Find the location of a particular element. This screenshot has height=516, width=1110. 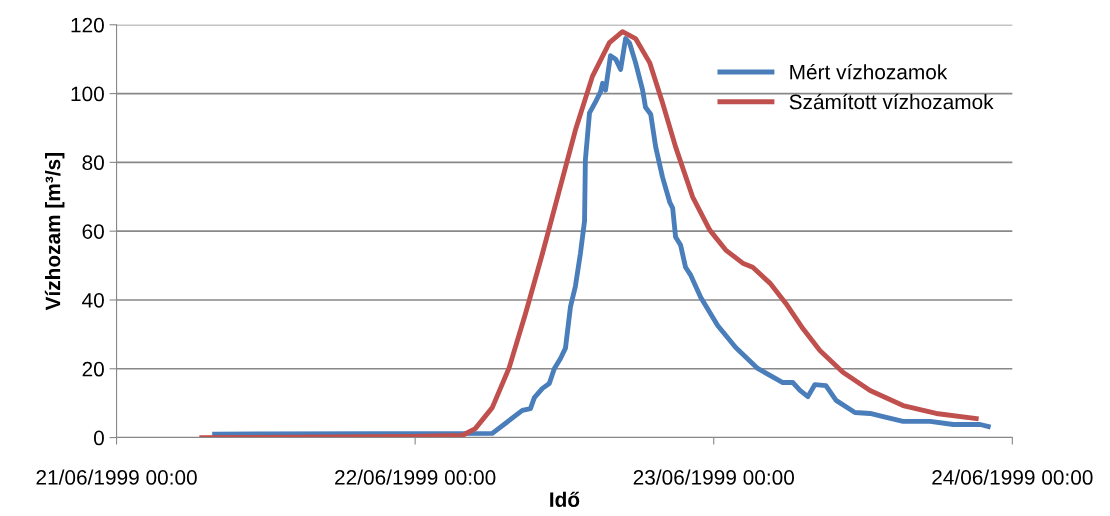

y-tick-label: 60 is located at coordinates (93, 231).